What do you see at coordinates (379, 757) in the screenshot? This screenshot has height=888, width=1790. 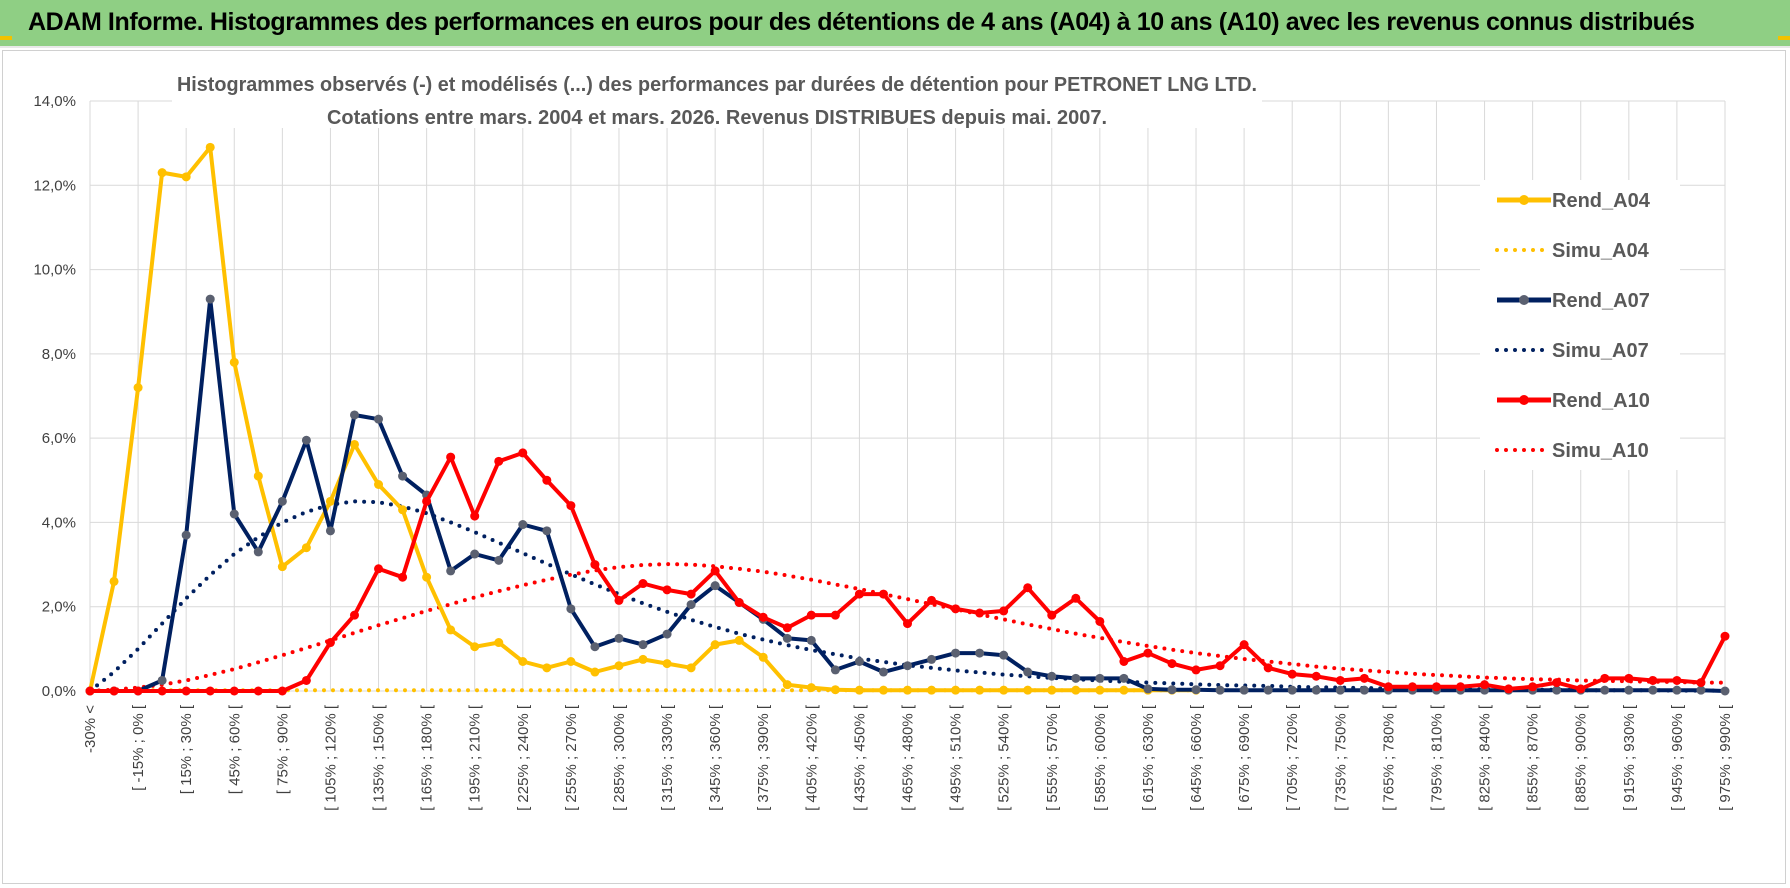 I see `x-tick-label: [ 135% ; 150% [` at bounding box center [379, 757].